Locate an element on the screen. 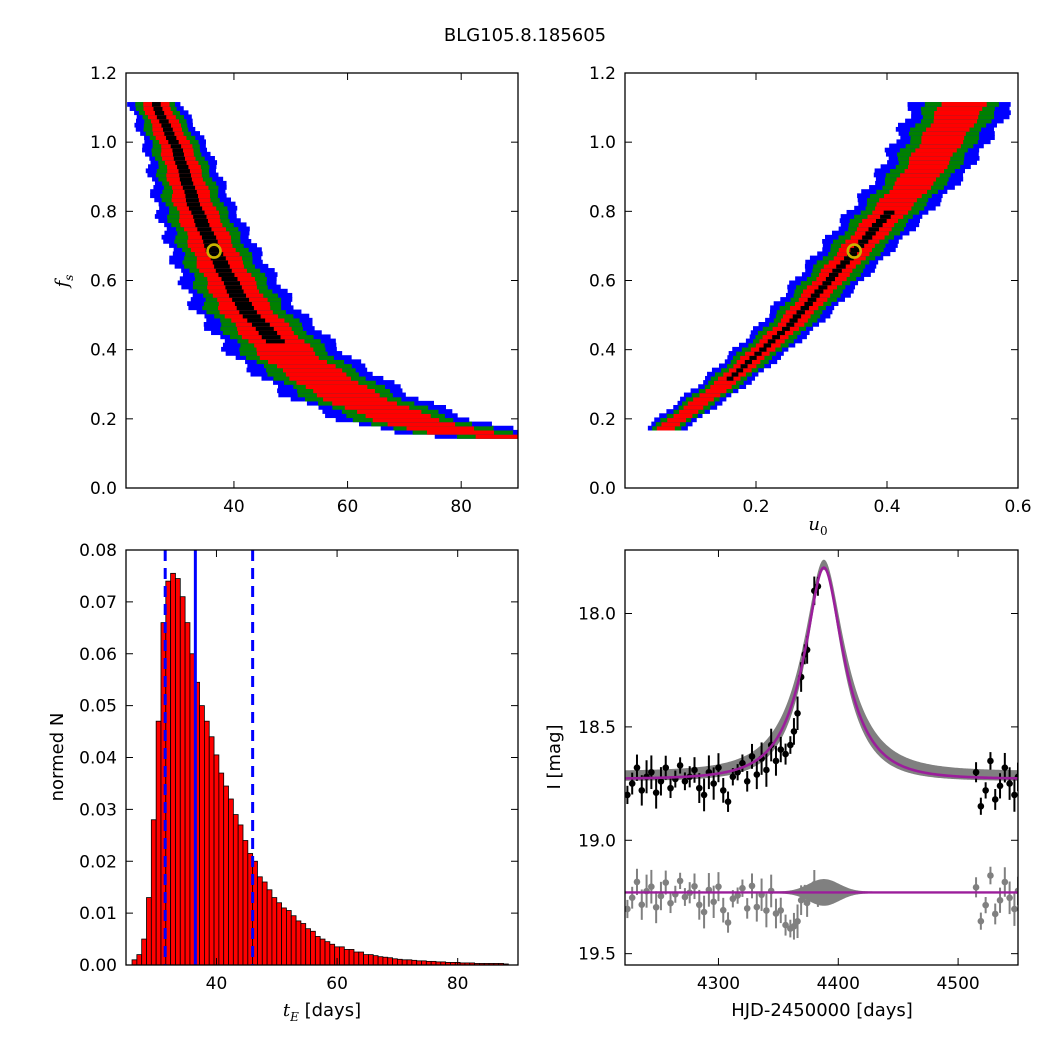  x-tick-label: 80 is located at coordinates (458, 984).